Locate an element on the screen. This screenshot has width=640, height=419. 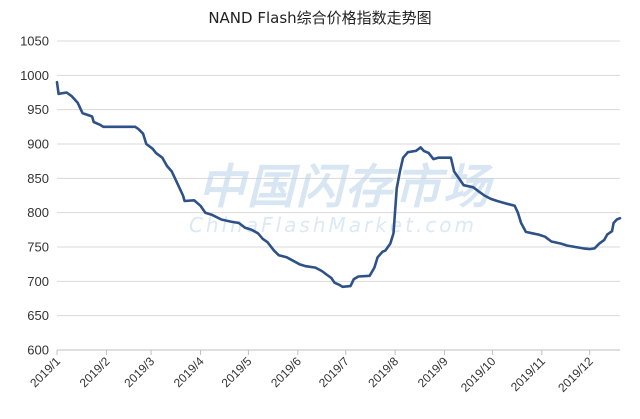
x-tick-label: 2019/9 is located at coordinates (433, 372).